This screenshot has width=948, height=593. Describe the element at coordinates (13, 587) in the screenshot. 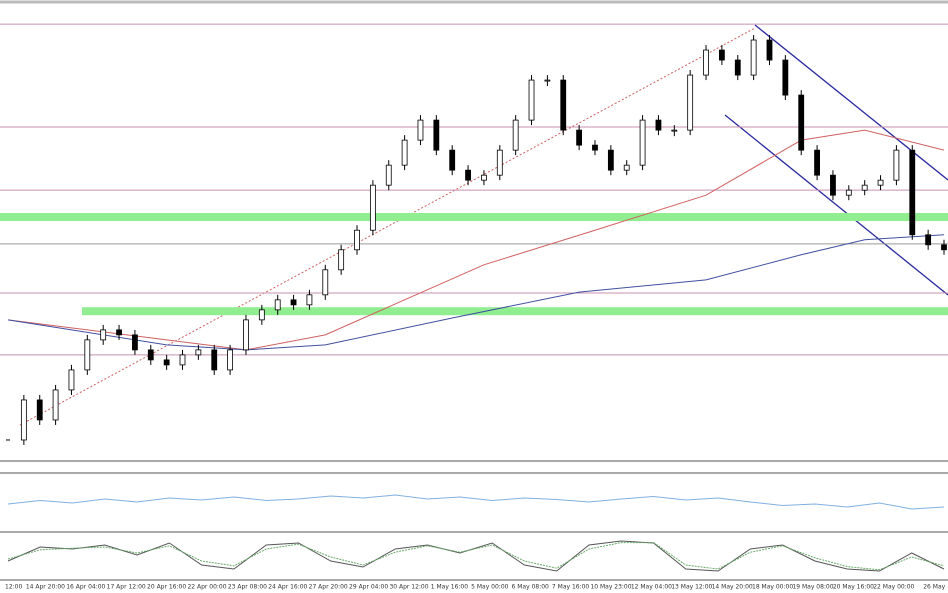

I see `x-tick-label: 12:00` at that location.